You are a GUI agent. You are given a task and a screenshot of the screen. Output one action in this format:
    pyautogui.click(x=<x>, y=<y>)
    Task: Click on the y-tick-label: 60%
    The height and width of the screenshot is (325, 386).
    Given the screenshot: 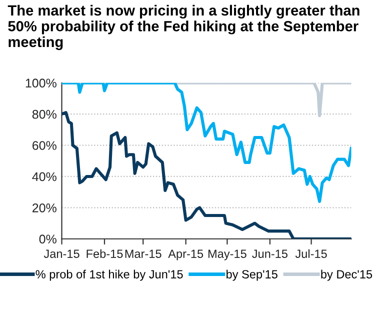 What is the action you would take?
    pyautogui.click(x=44, y=145)
    